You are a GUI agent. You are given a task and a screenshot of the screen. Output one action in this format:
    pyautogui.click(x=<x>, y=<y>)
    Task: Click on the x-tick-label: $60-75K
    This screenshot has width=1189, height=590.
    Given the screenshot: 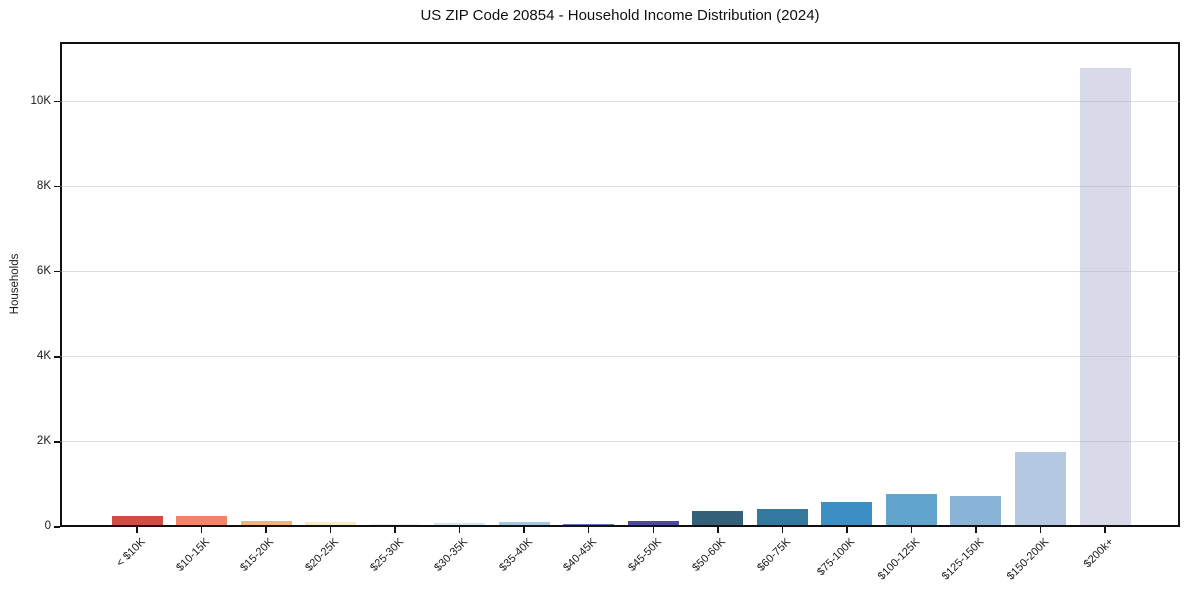 What is the action you would take?
    pyautogui.click(x=773, y=555)
    